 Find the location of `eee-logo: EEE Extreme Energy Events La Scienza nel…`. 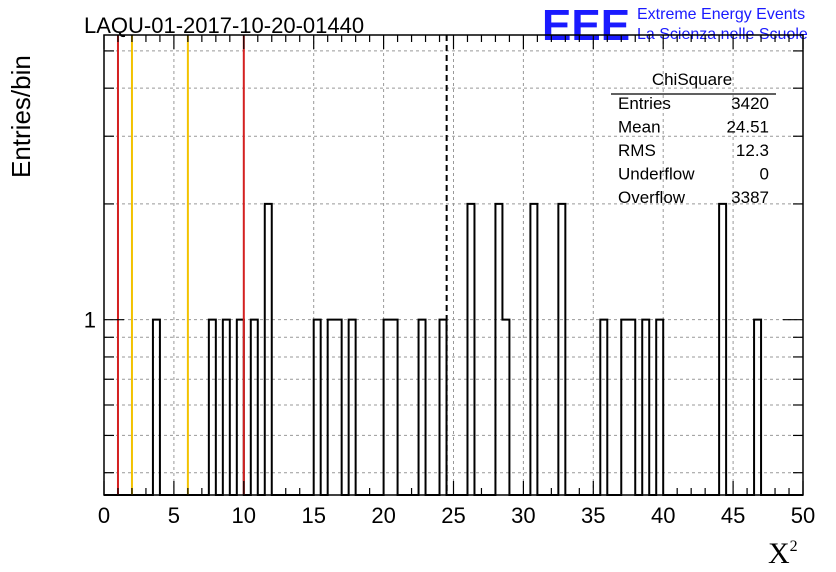

eee-logo: EEE Extreme Energy Events La Scienza nel… is located at coordinates (675, 25).